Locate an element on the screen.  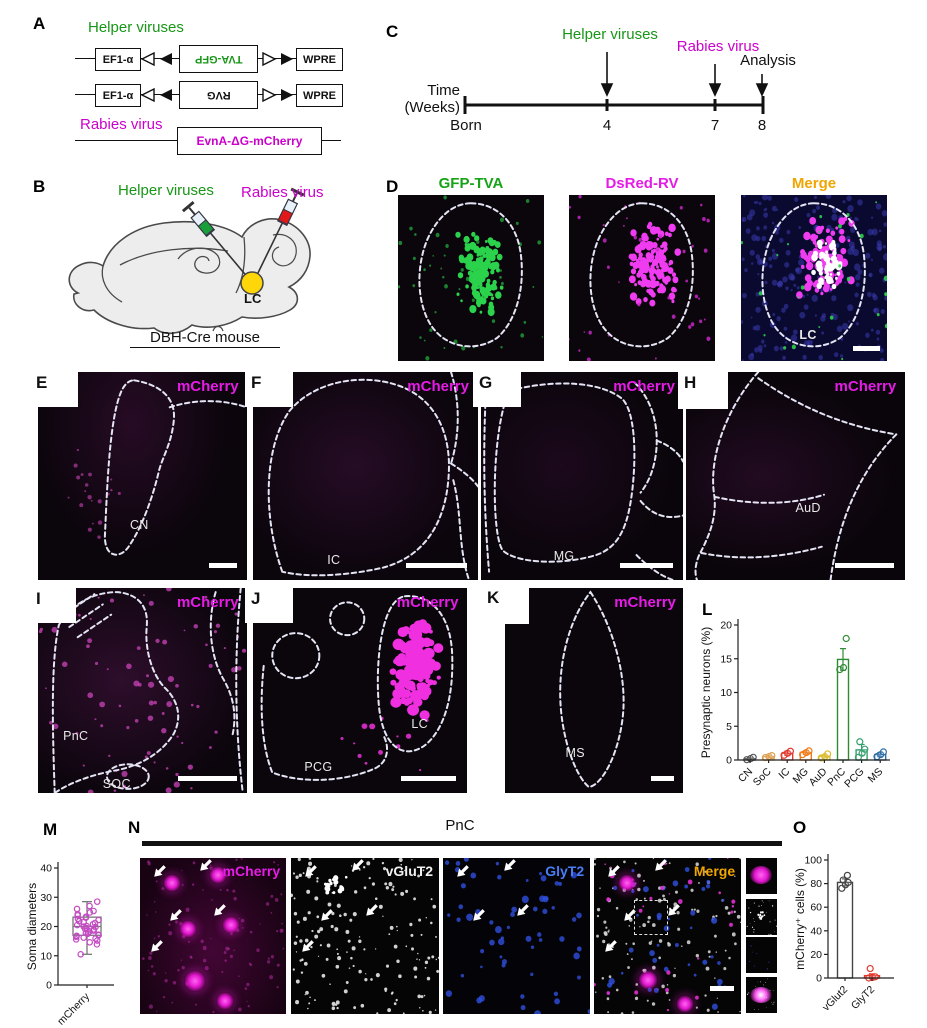
svg-text: Presynaptic neurons (%) is located at coordinates (706, 692).